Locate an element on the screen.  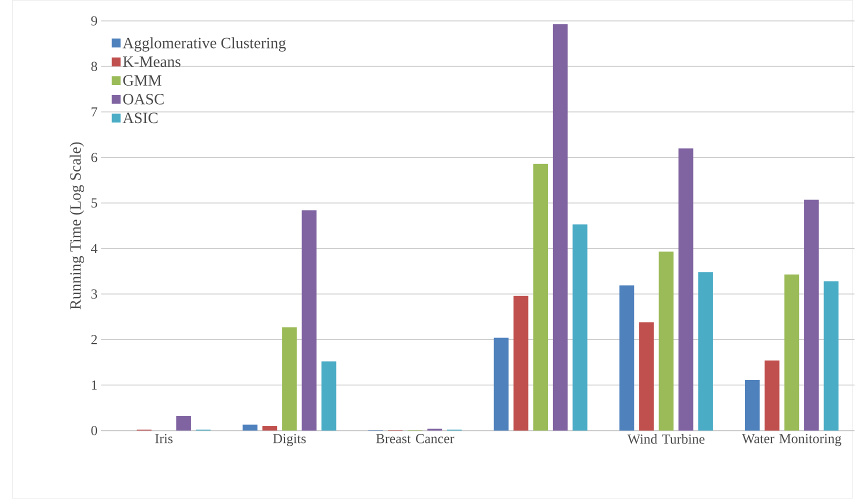
y-axis-title: Running Time (Log Scale) is located at coordinates (77, 226).